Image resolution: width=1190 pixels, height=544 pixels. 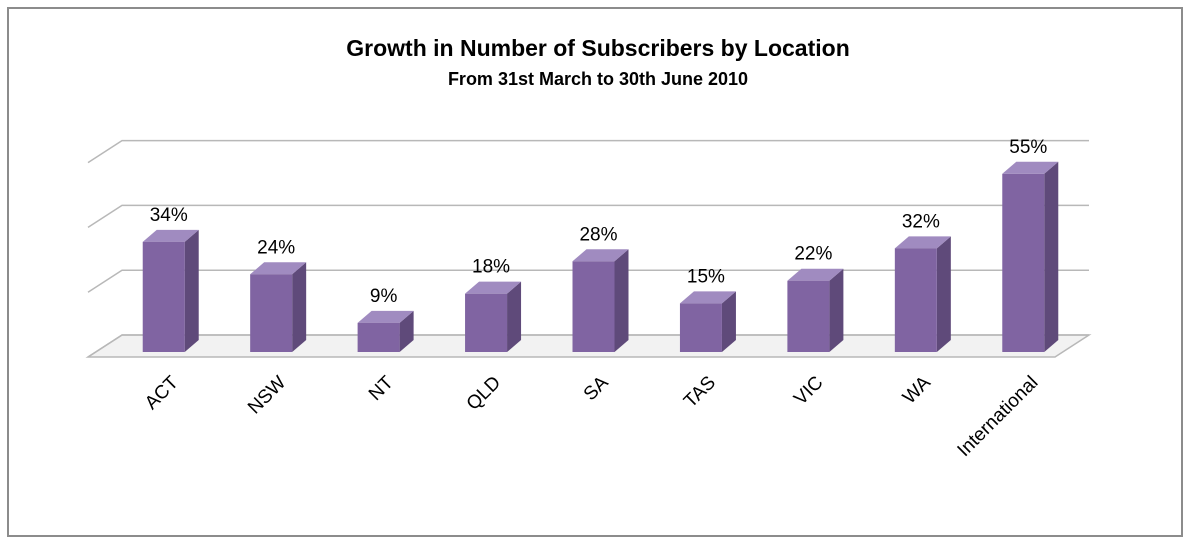 I want to click on chart-subtitle: From 31st March to 30th June 2010, so click(x=598, y=79).